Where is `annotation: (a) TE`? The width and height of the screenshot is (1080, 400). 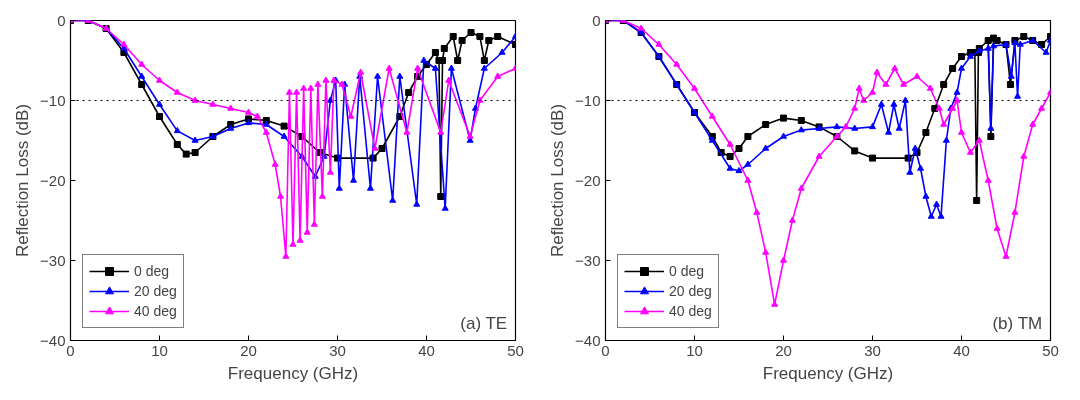
annotation: (a) TE is located at coordinates (484, 323).